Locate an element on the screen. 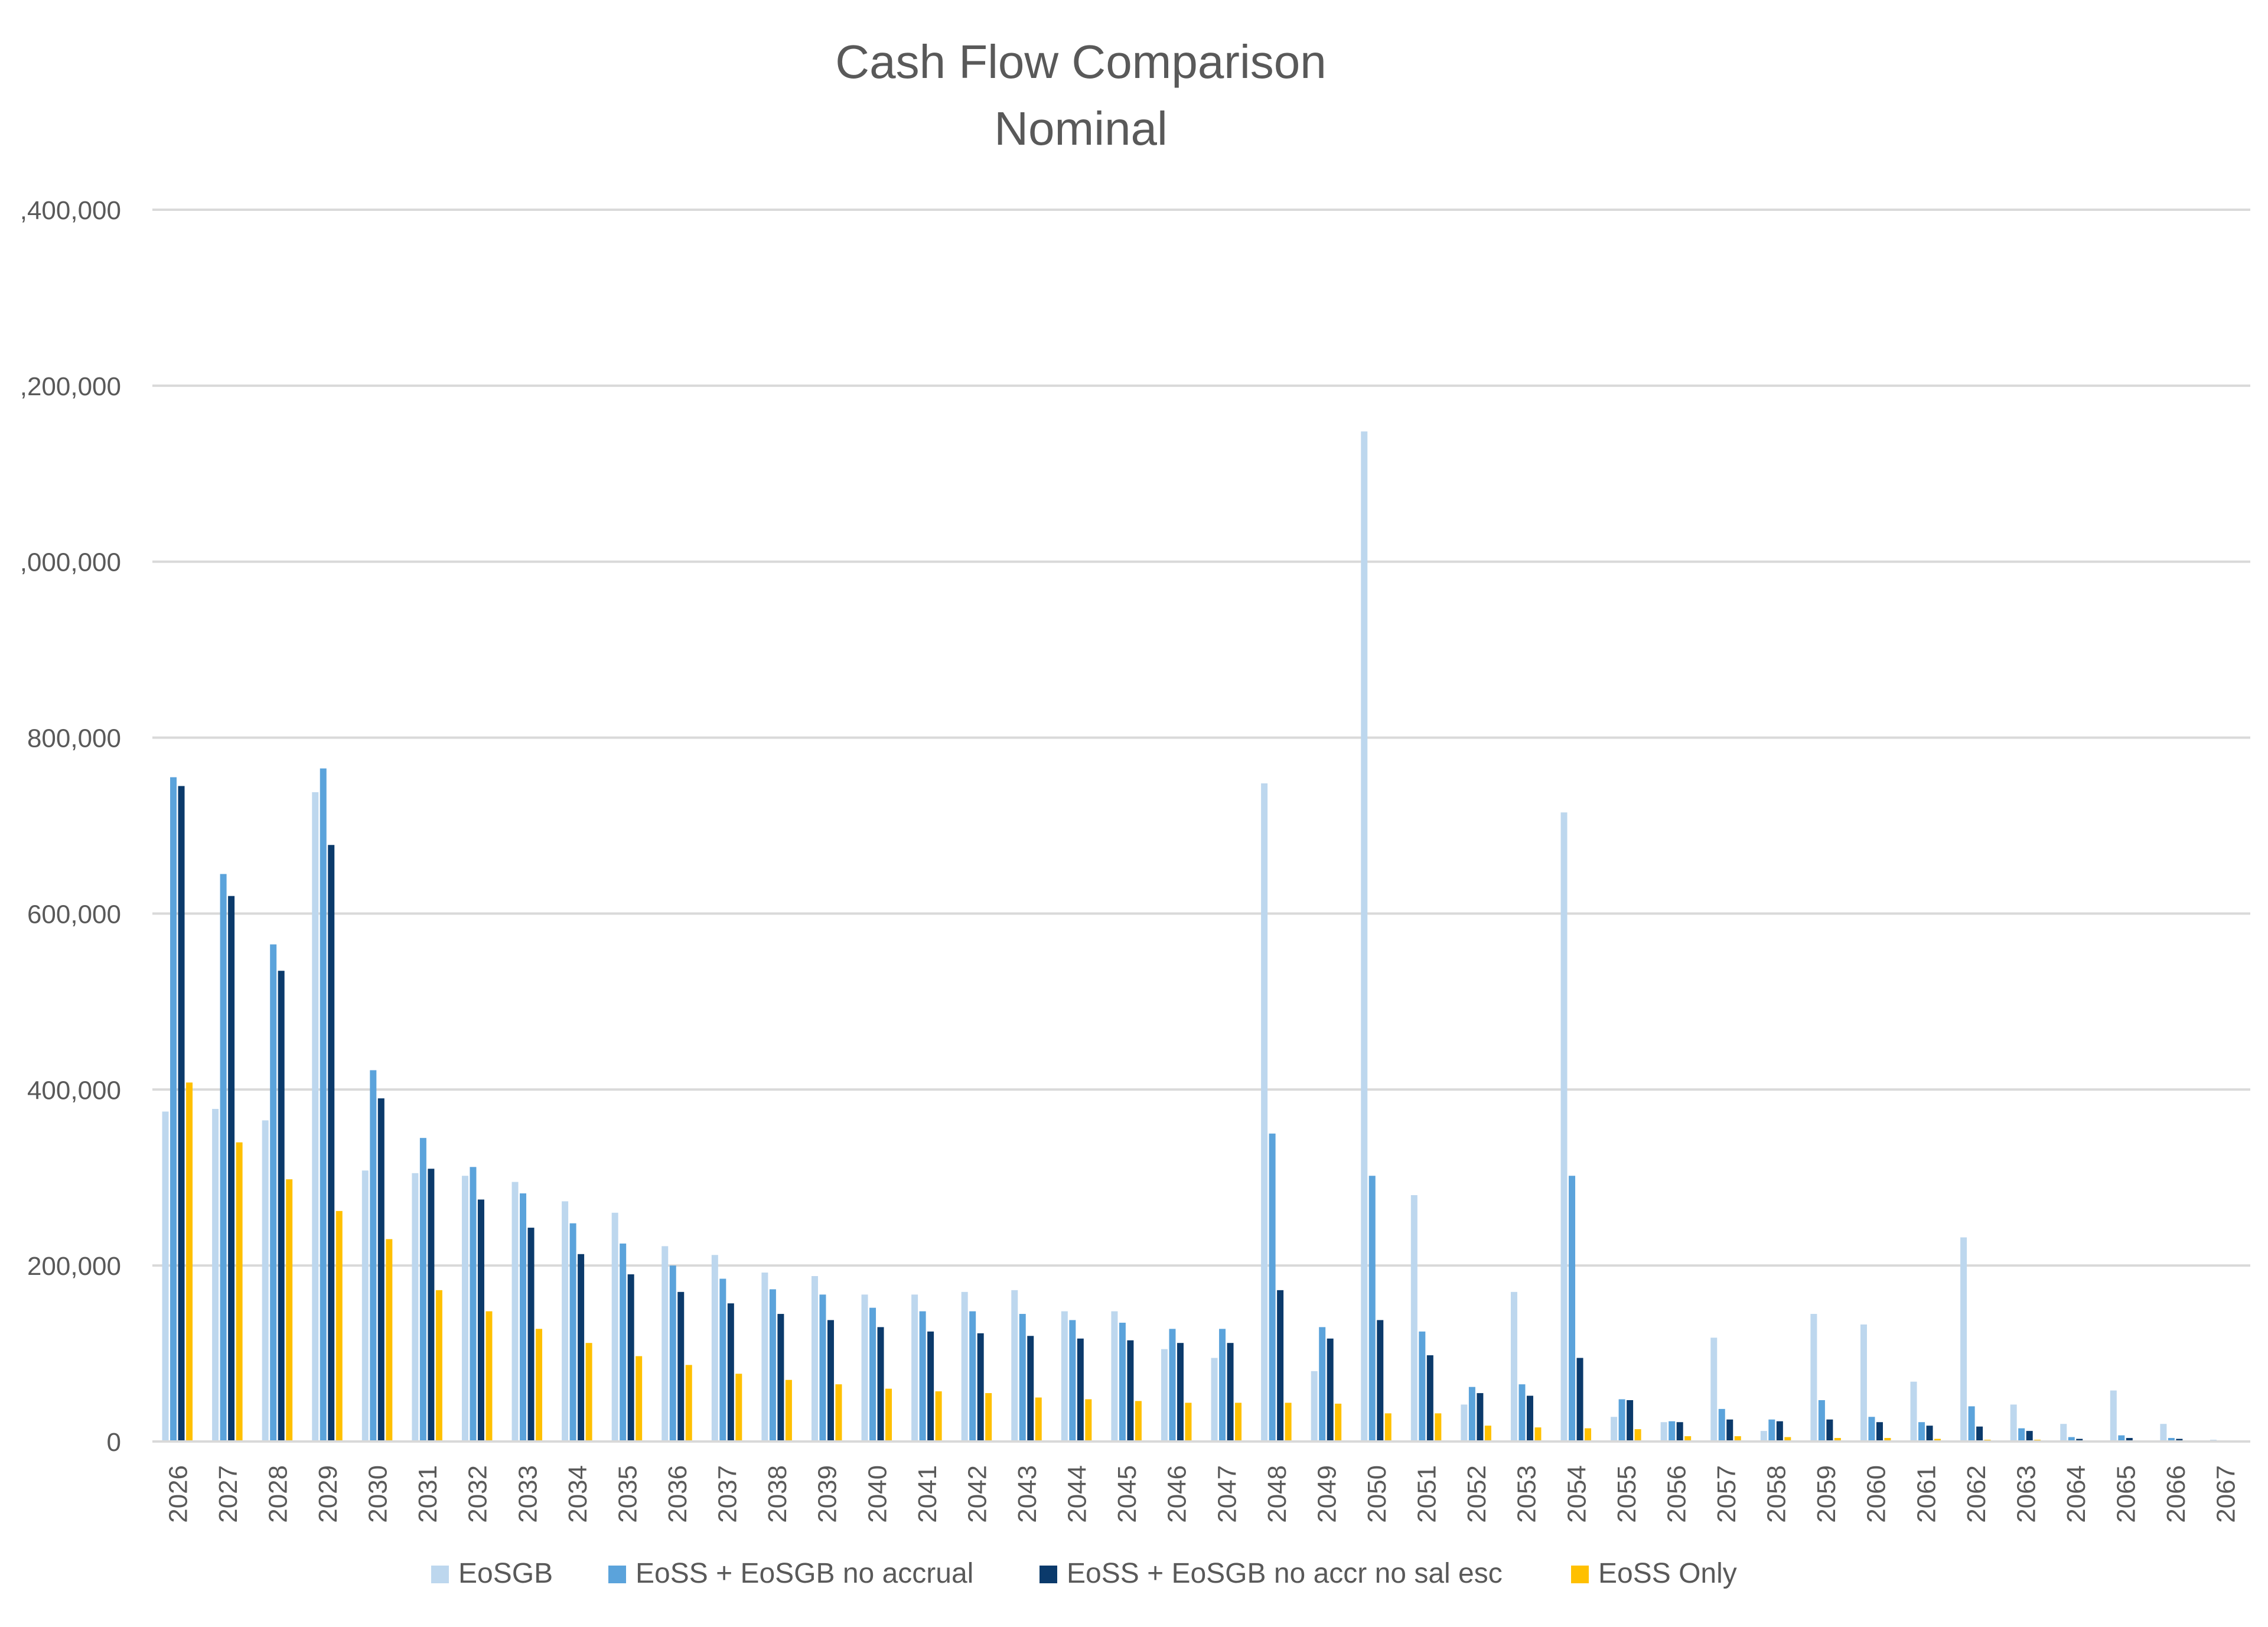  bar-eoss-eosgb-no-accrual-2050 is located at coordinates (1372, 1308).